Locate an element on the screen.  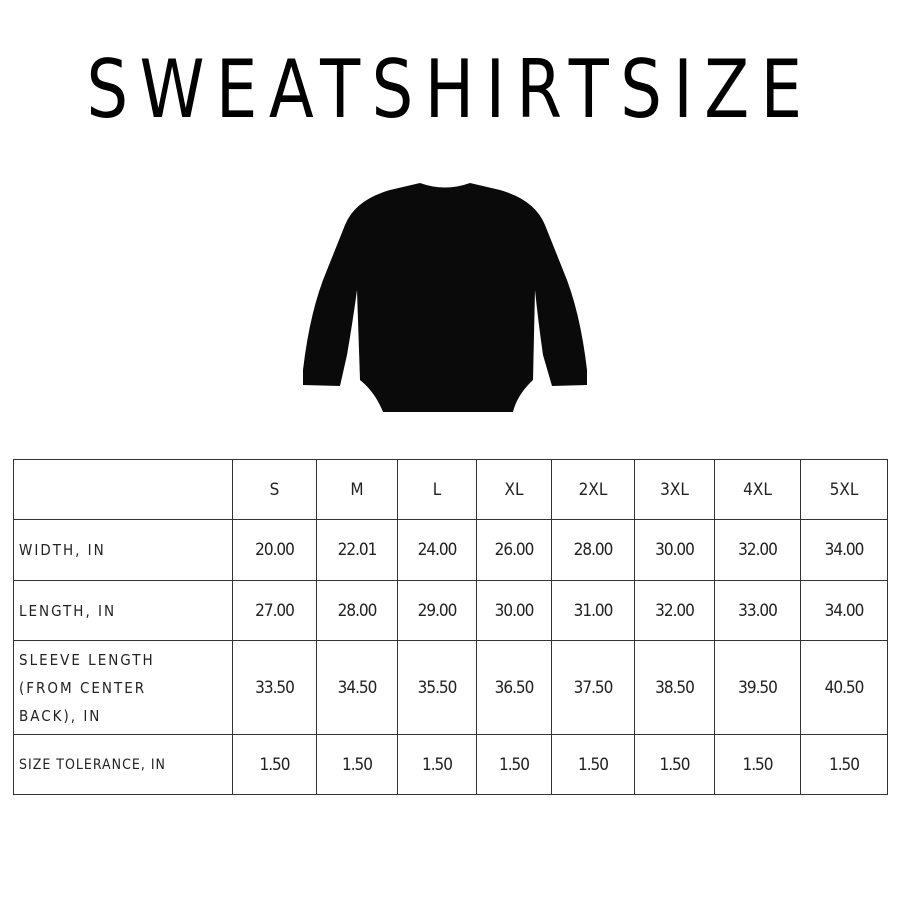
row-label: SLEEVE LENGTH (FROM CENTER BACK), IN is located at coordinates (123, 687).